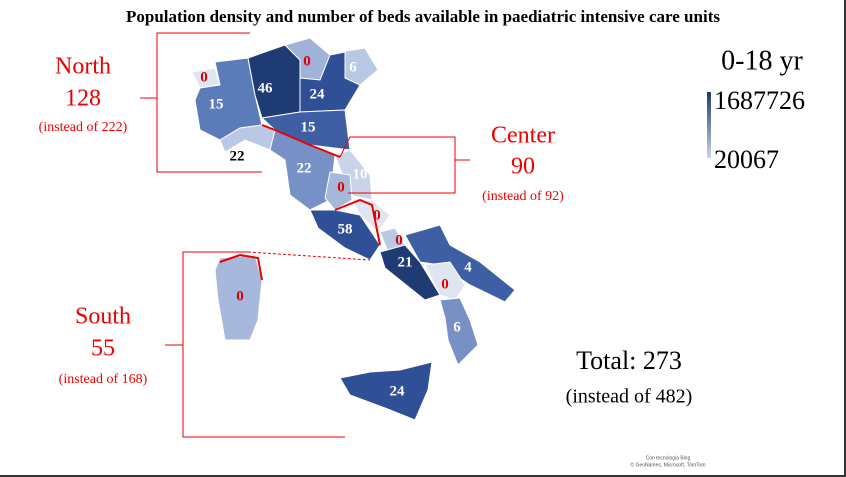  What do you see at coordinates (709, 125) in the screenshot?
I see `legend-gradient` at bounding box center [709, 125].